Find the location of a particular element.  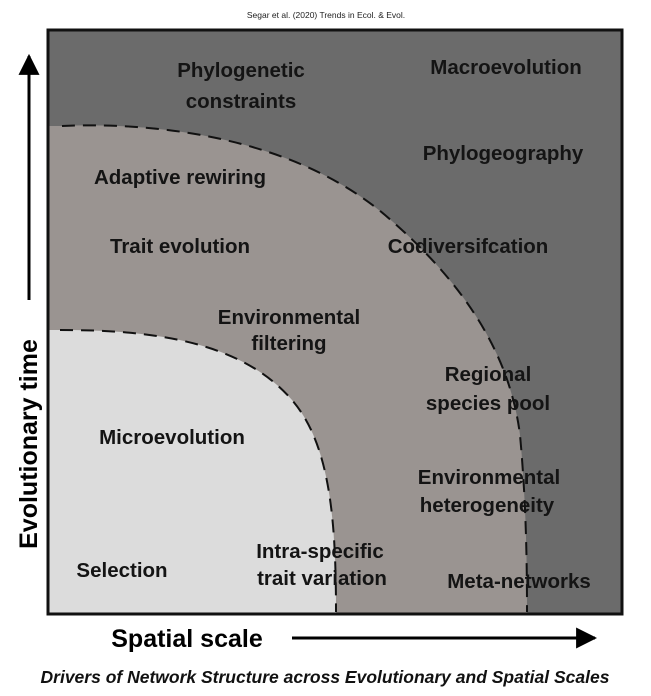

label-regional-species-pool-line1: Regional is located at coordinates (488, 374).